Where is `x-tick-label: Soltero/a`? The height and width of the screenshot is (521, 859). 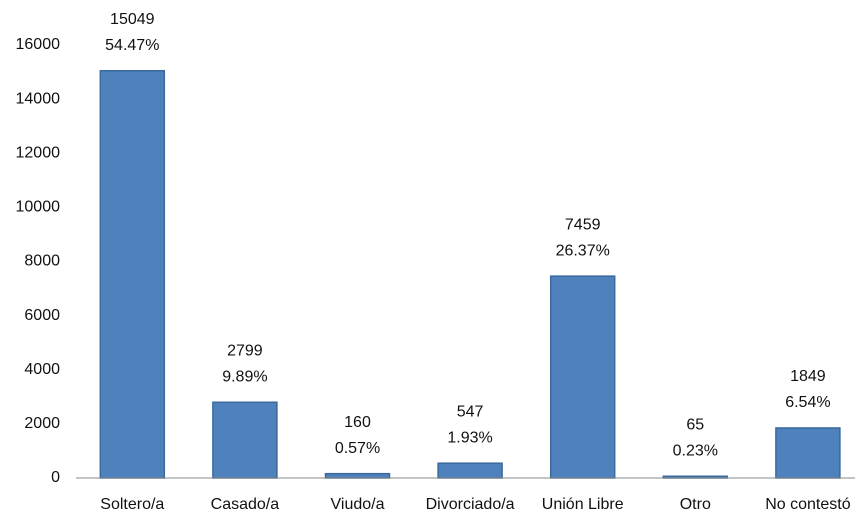
x-tick-label: Soltero/a is located at coordinates (132, 504).